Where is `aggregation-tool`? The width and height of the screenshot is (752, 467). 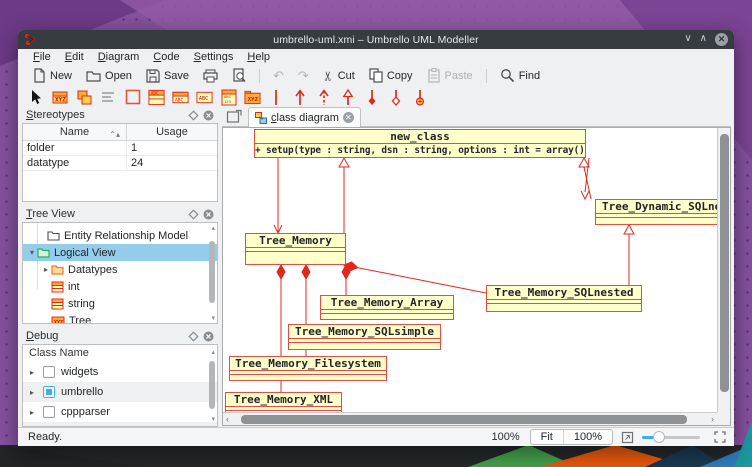
aggregation-tool is located at coordinates (396, 97).